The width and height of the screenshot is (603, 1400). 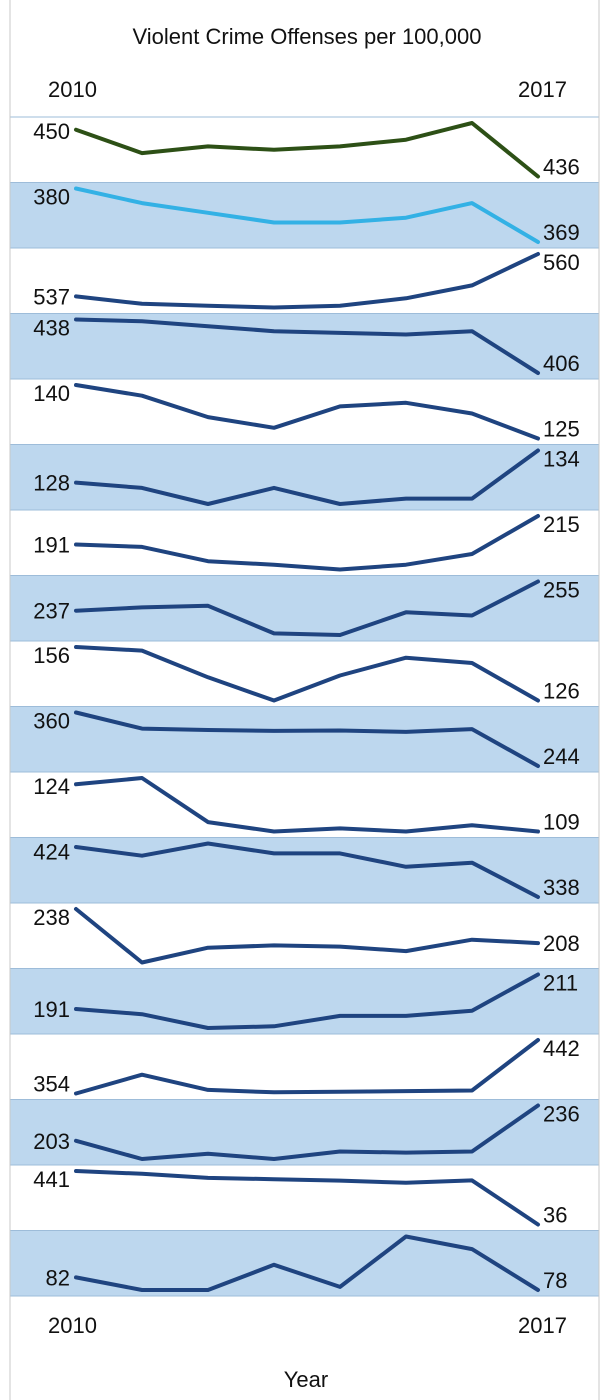 What do you see at coordinates (542, 89) in the screenshot?
I see `top-end-year-label: 2017` at bounding box center [542, 89].